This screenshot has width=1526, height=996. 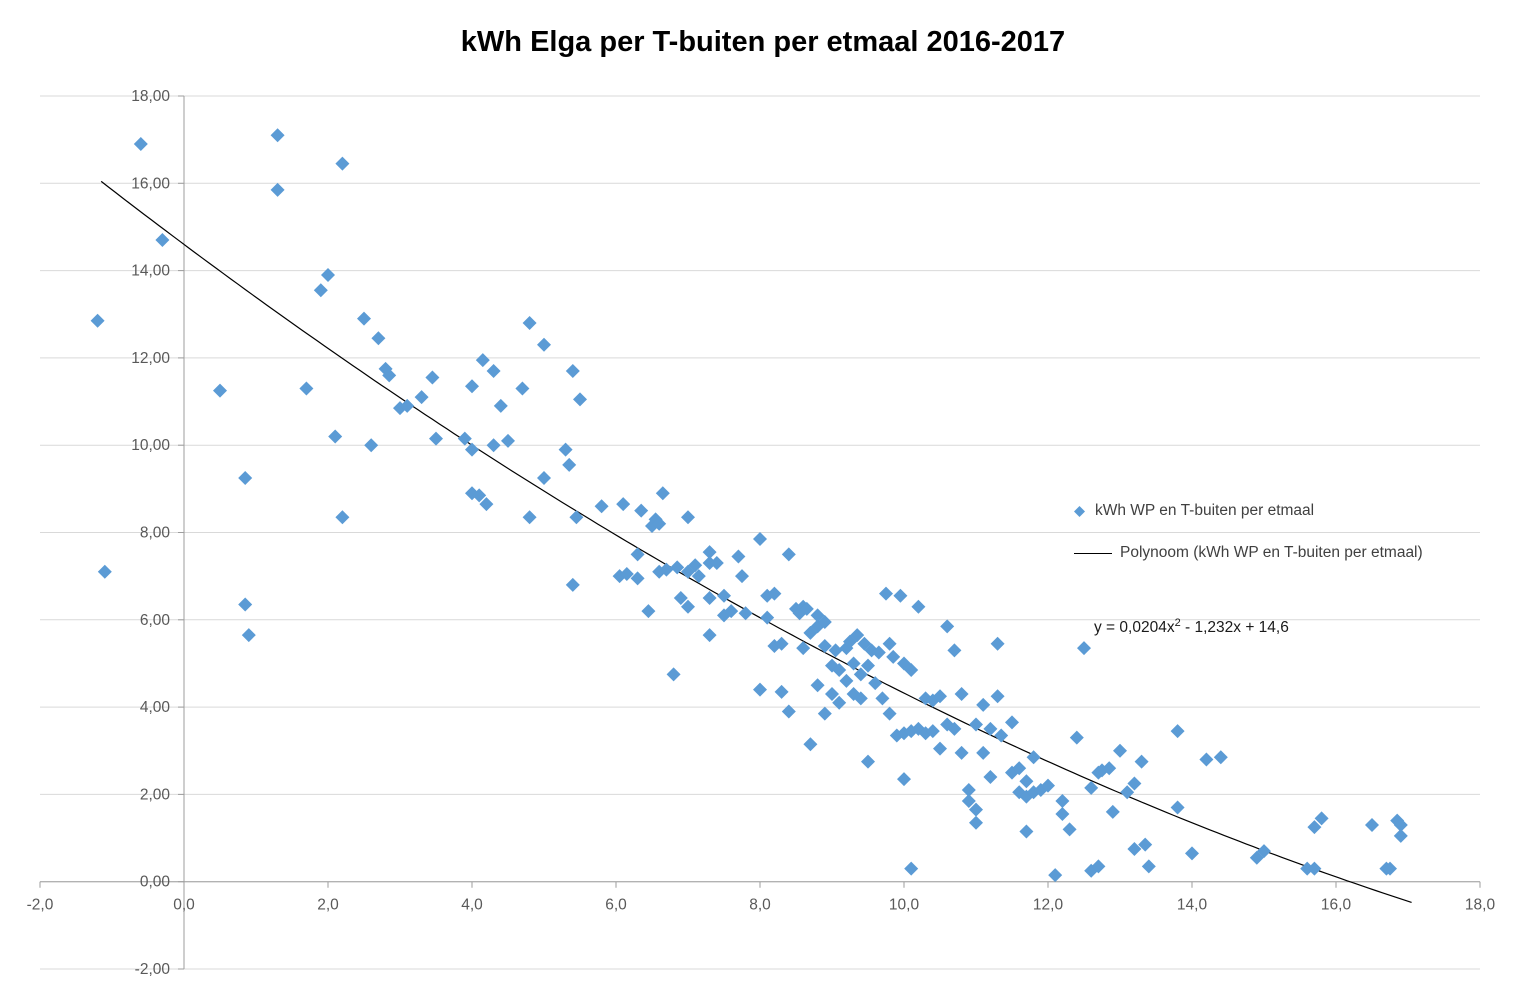 I want to click on legend-item-series: kWh WP en T-buiten per etmaal, so click(x=1248, y=511).